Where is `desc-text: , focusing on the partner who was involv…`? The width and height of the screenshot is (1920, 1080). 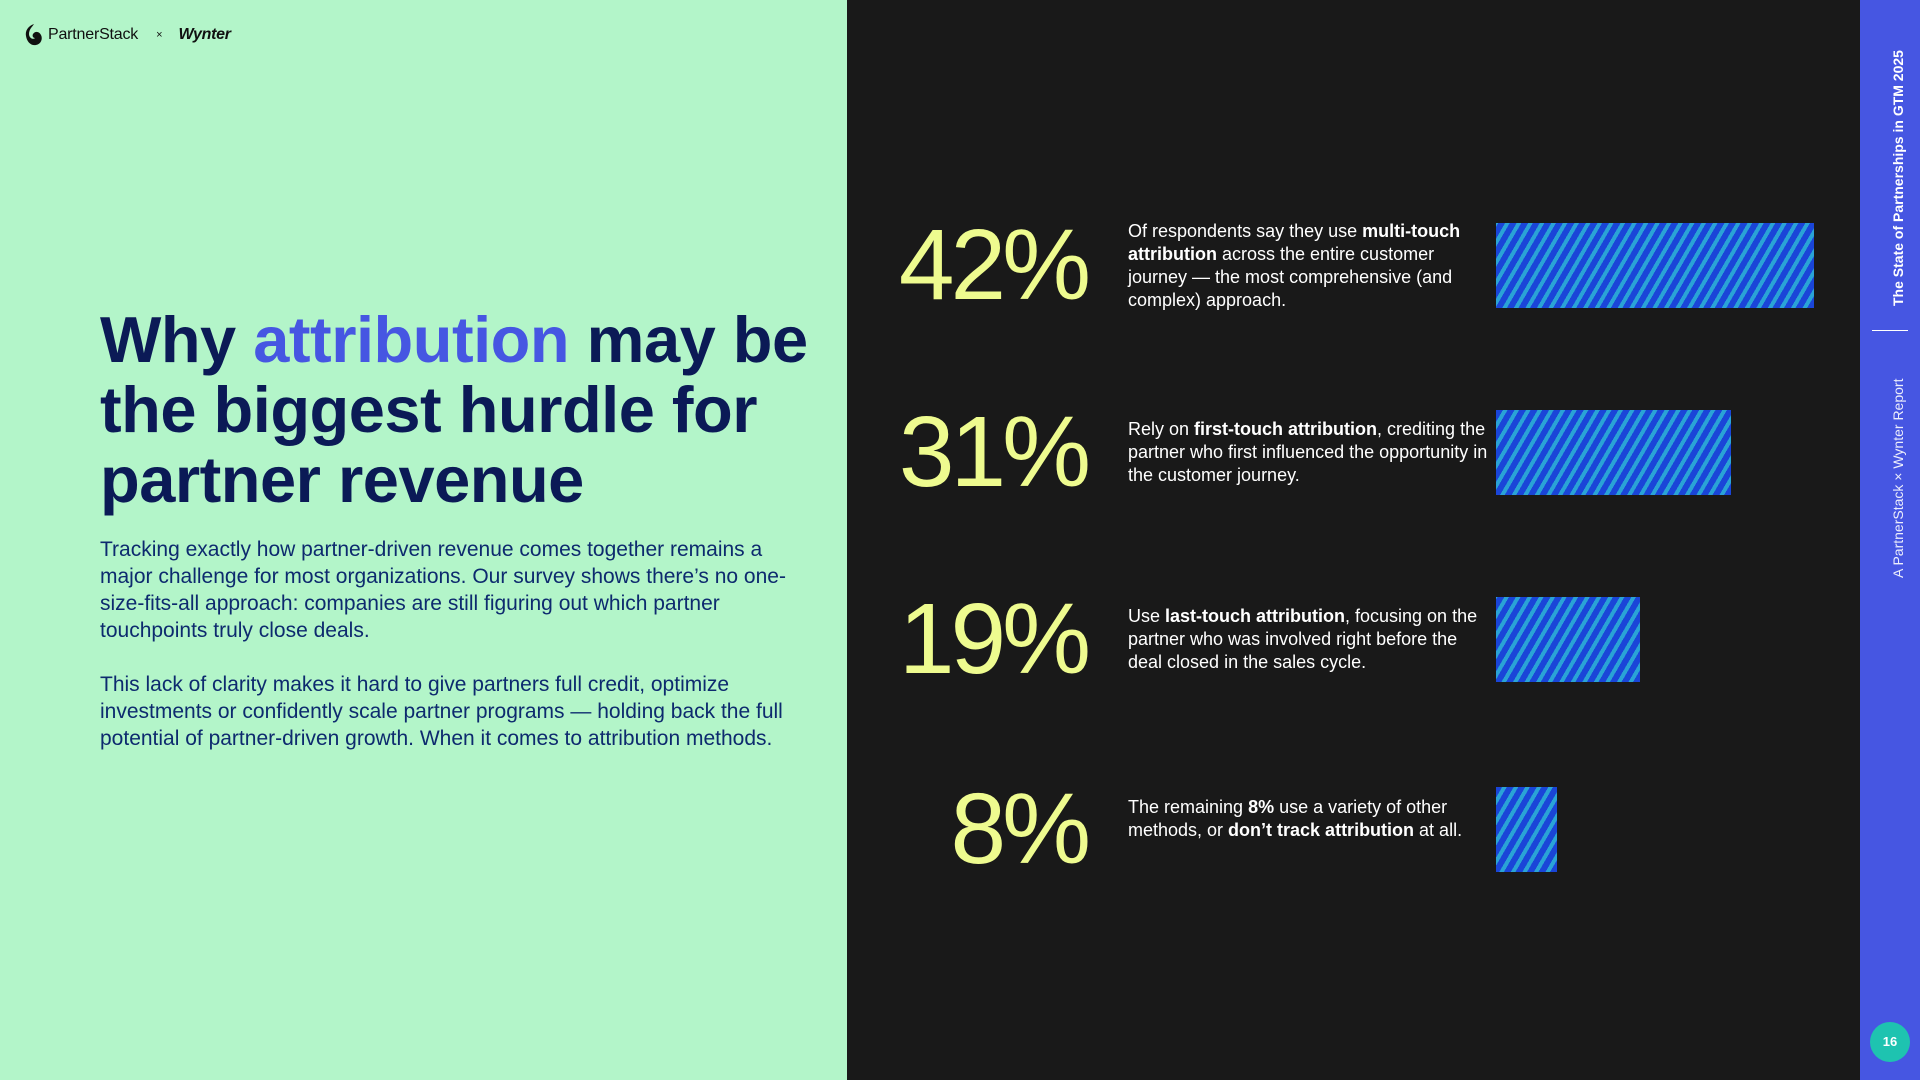
desc-text: , focusing on the partner who was involv… is located at coordinates (1303, 639).